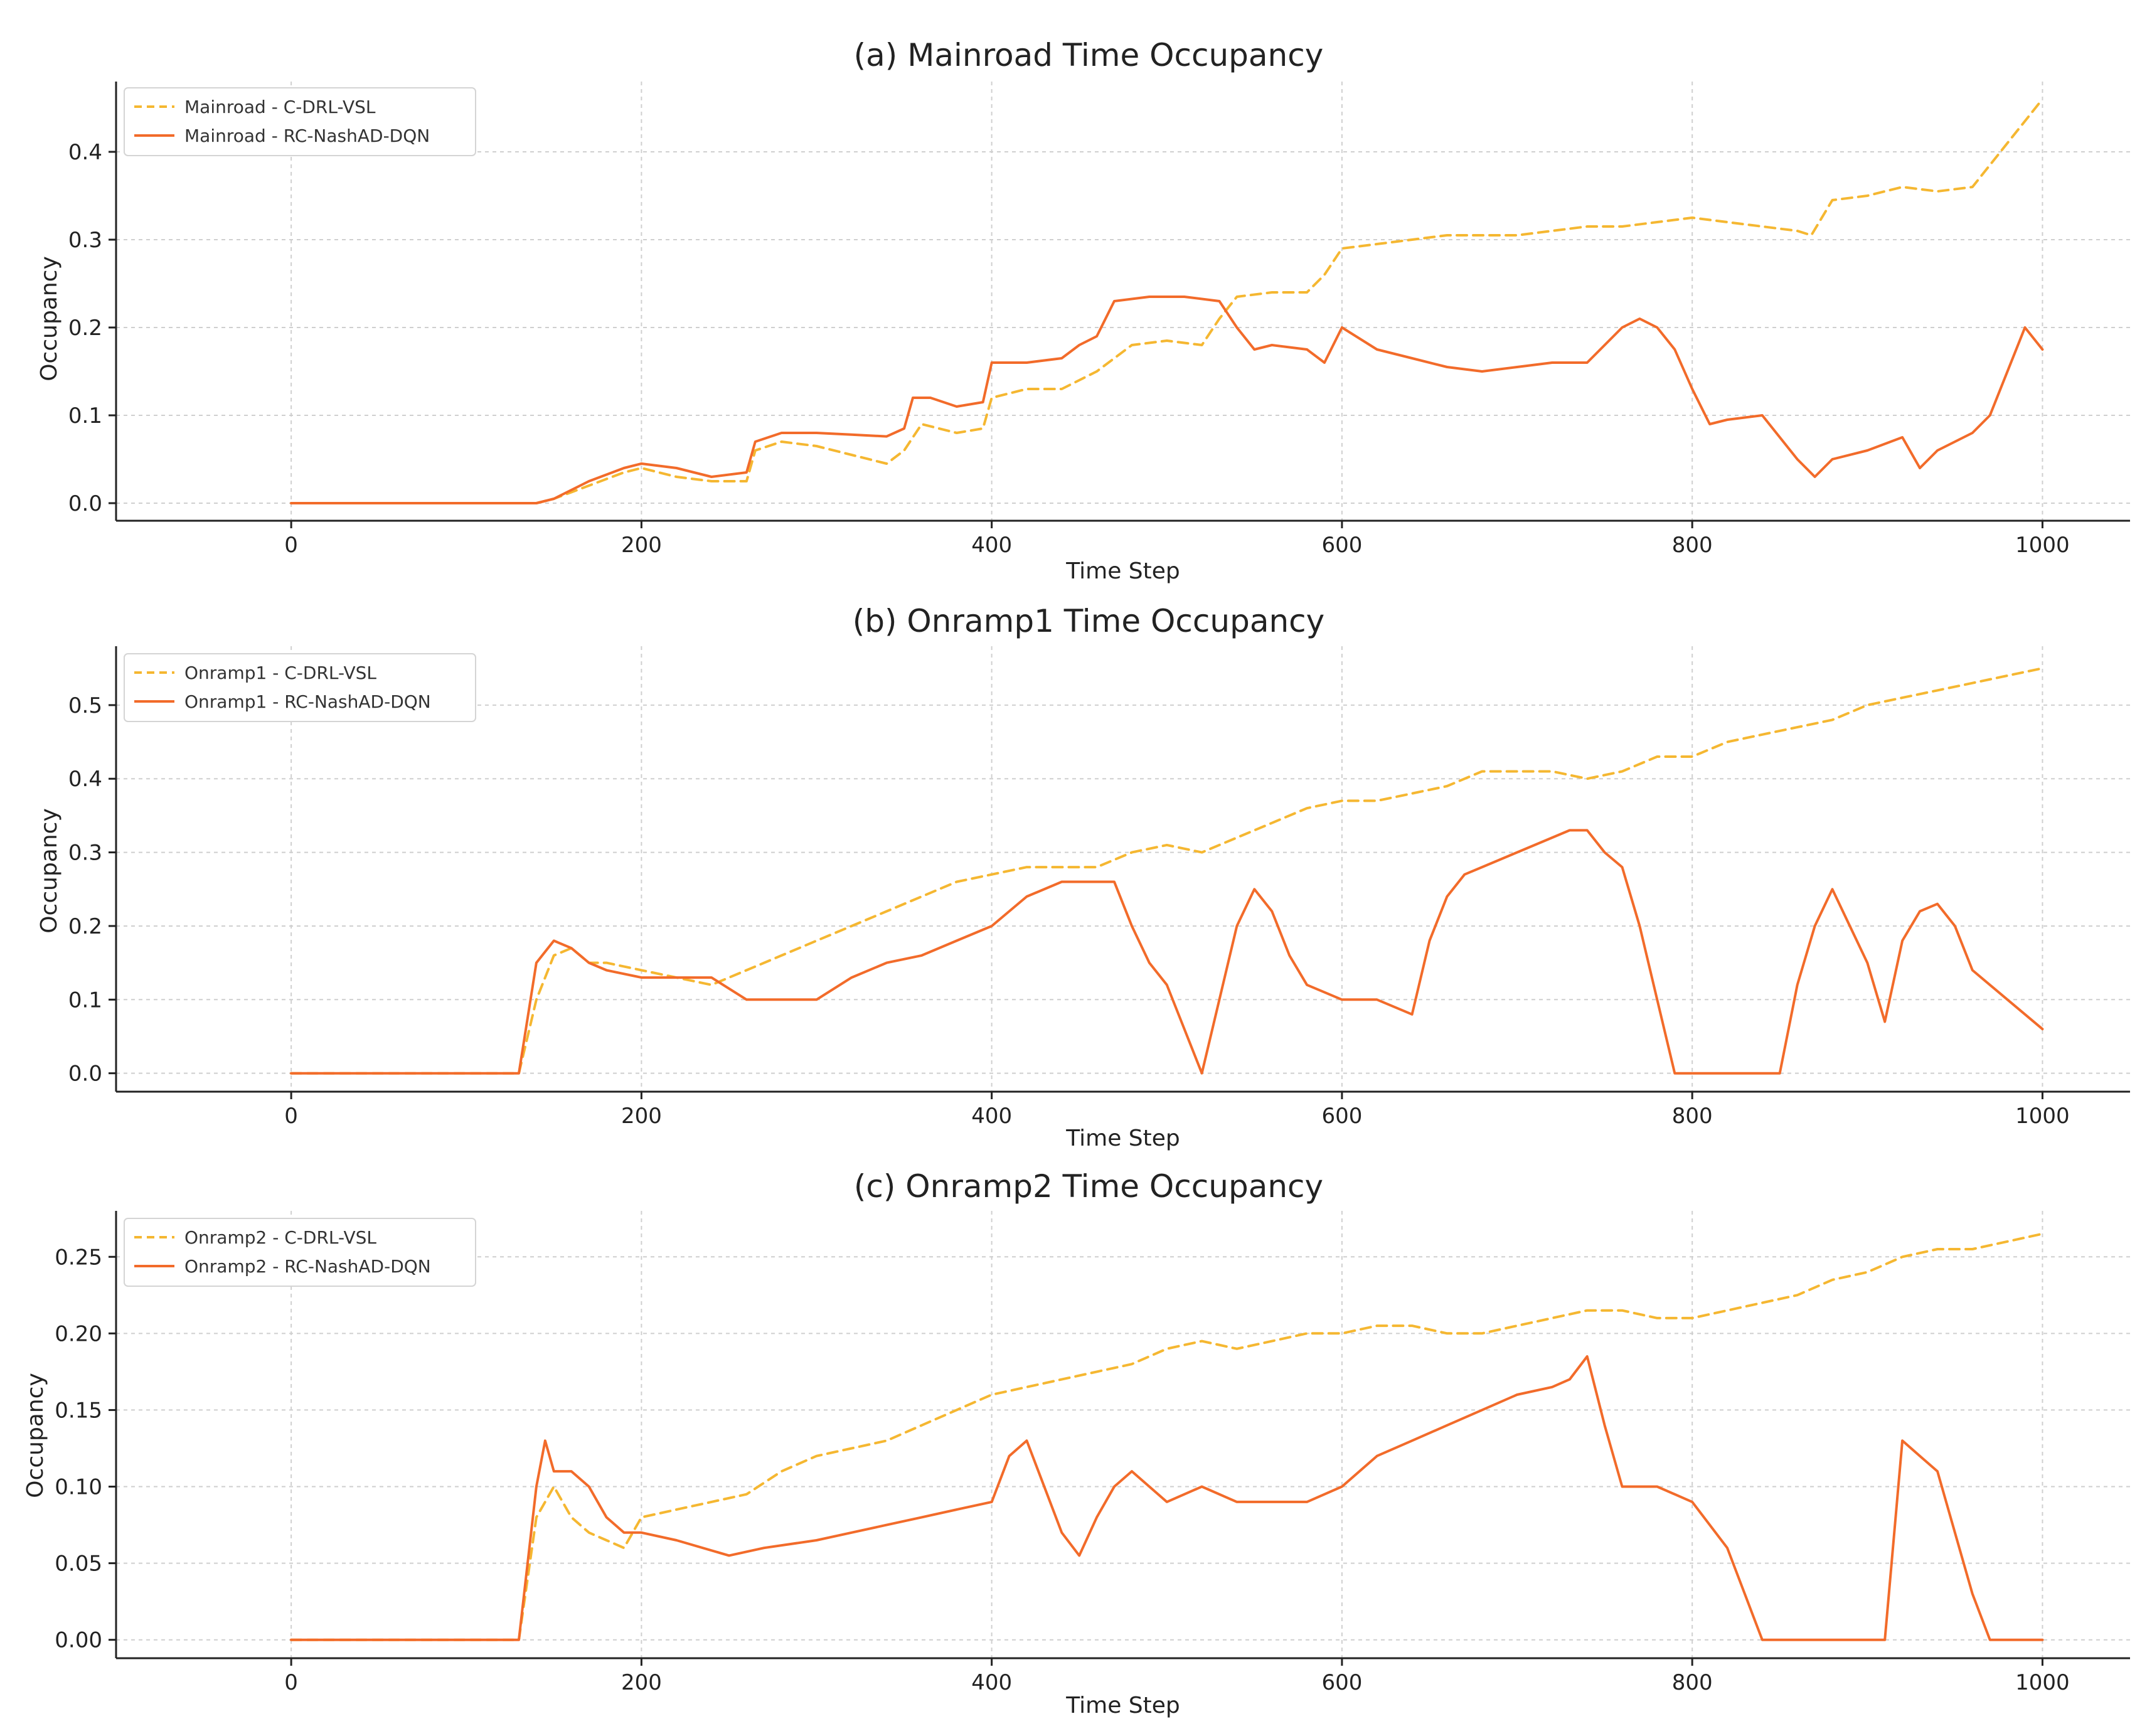 The image size is (2152, 1736). I want to click on mainroad-ytick-label: 0.0, so click(85, 503).